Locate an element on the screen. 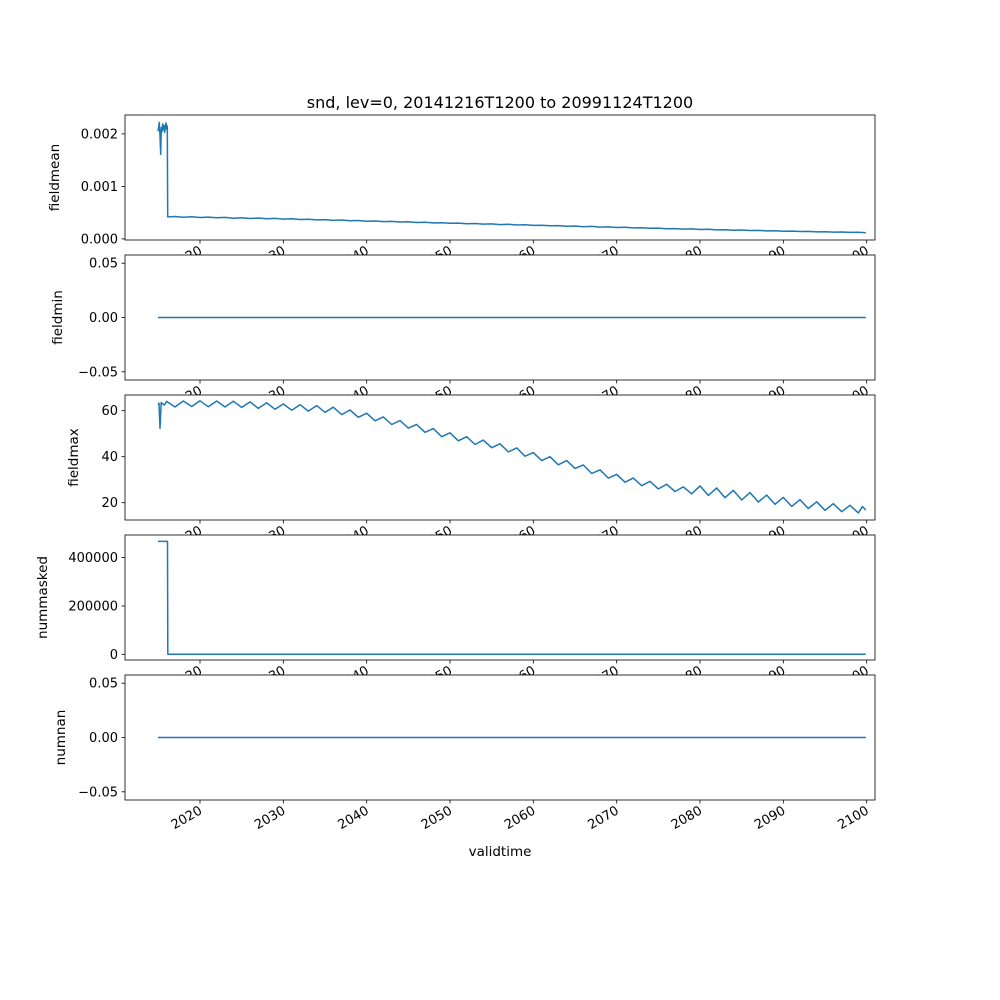 This screenshot has height=1000, width=1000. y-tick-label: 0.001 is located at coordinates (99, 187).